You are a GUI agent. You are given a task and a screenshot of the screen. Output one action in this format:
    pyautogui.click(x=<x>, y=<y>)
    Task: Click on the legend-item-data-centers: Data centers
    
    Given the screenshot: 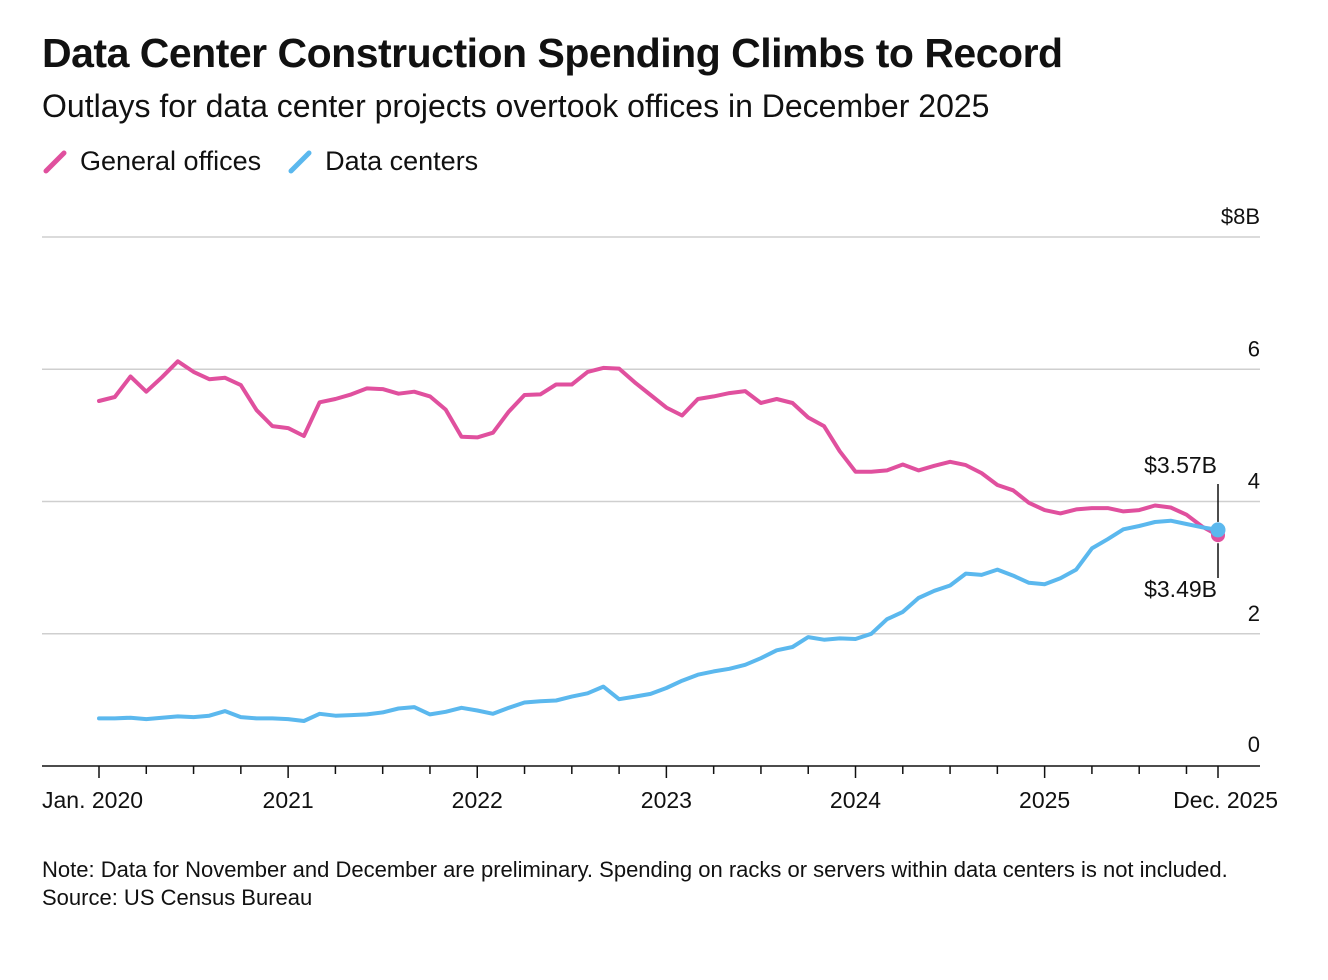 What is the action you would take?
    pyautogui.click(x=382, y=161)
    